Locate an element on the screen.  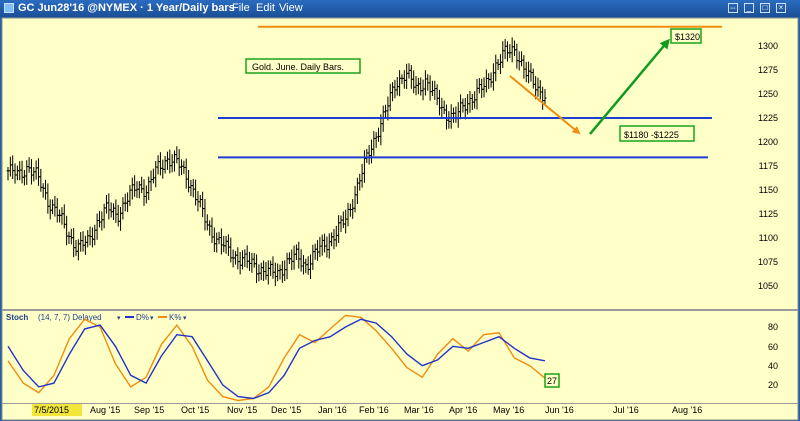
up-arrow is located at coordinates (629, 86).